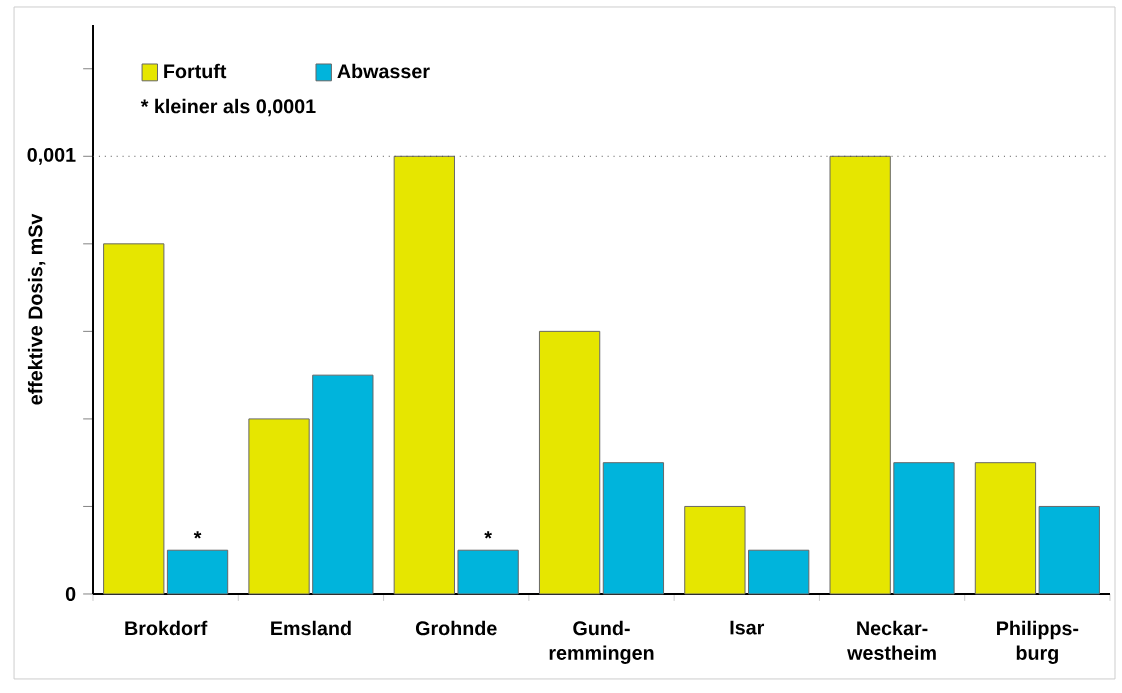 The height and width of the screenshot is (693, 1122). Describe the element at coordinates (1038, 642) in the screenshot. I see `x-tick-label: Philipps-burg` at that location.